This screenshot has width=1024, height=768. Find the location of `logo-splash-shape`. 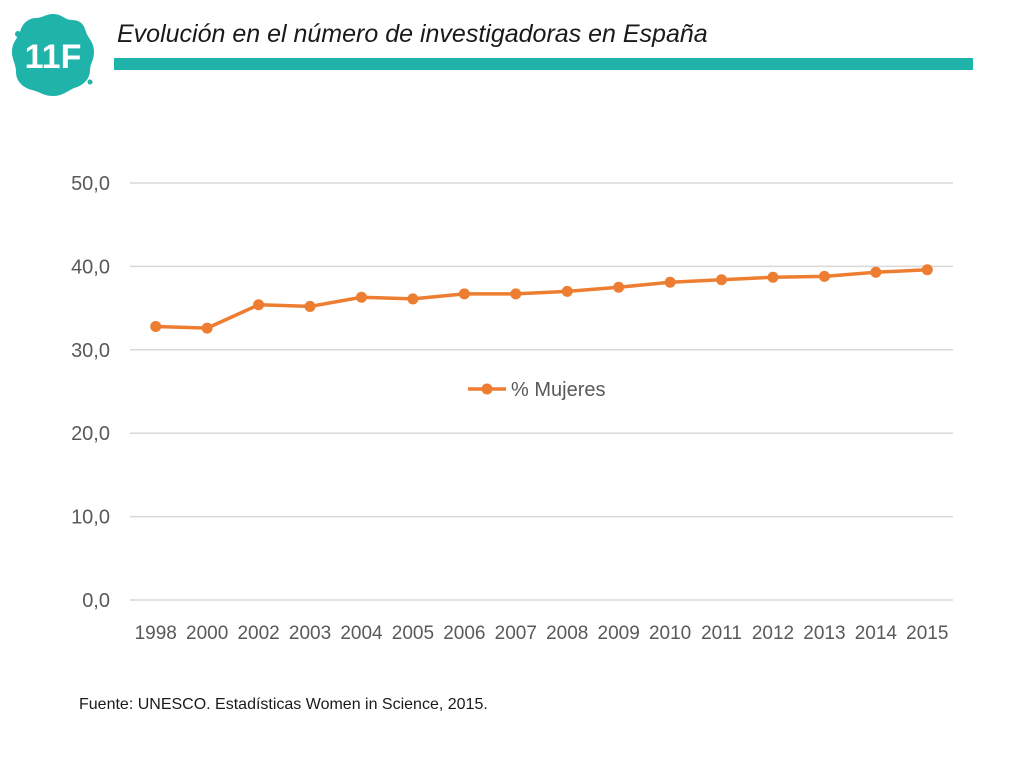

logo-splash-shape is located at coordinates (53, 55).